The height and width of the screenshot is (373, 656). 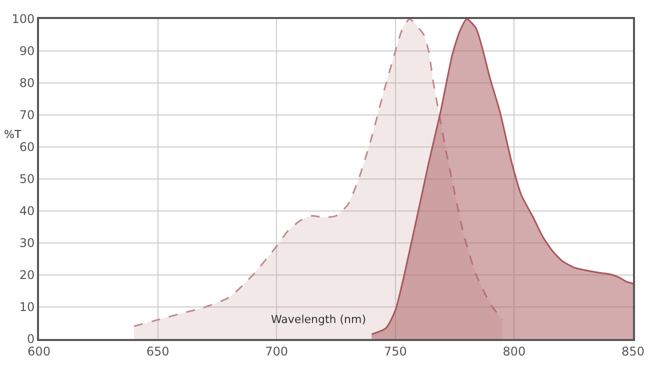 I want to click on y-tick-label: 10, so click(x=27, y=307).